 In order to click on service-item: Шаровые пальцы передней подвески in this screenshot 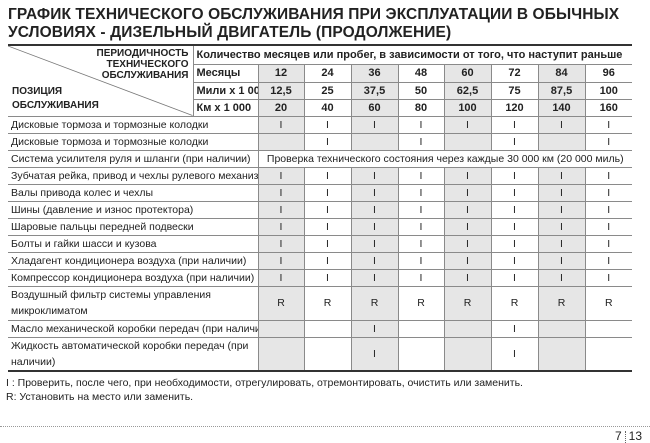, I will do `click(133, 226)`.